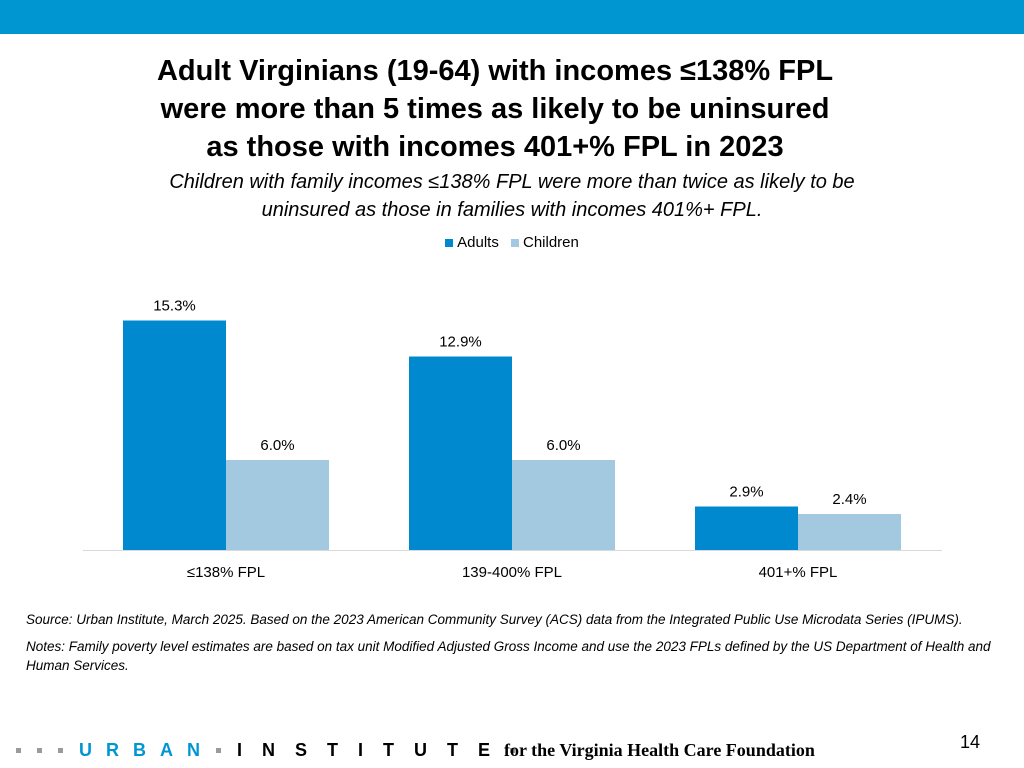  What do you see at coordinates (449, 243) in the screenshot?
I see `legend-swatch-adults` at bounding box center [449, 243].